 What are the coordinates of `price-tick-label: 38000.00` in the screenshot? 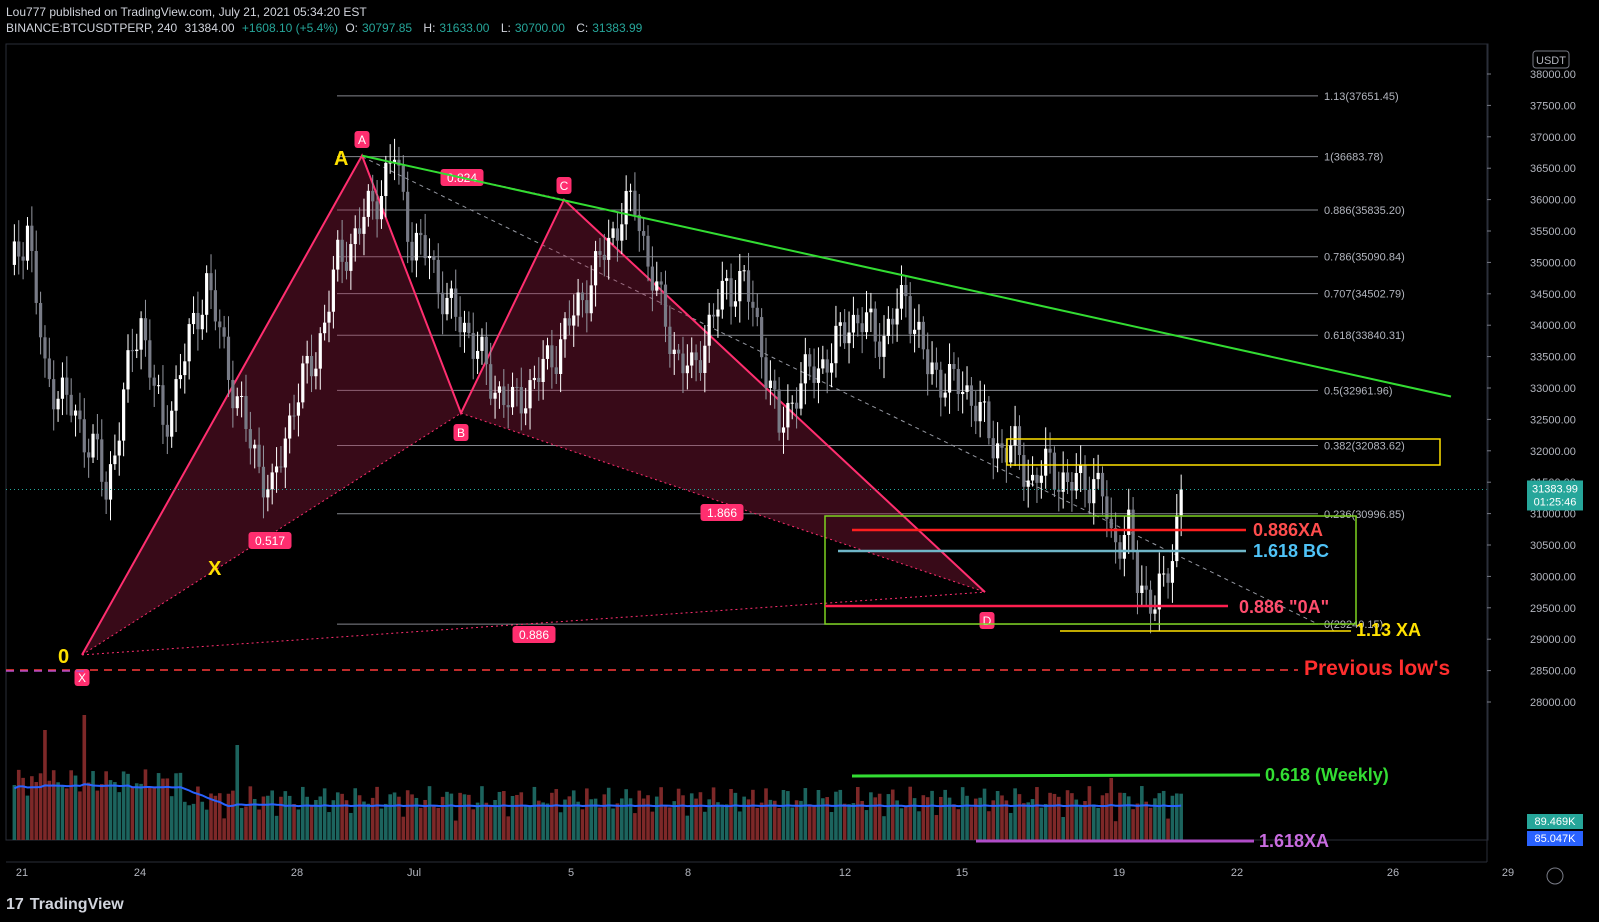 It's located at (1553, 75).